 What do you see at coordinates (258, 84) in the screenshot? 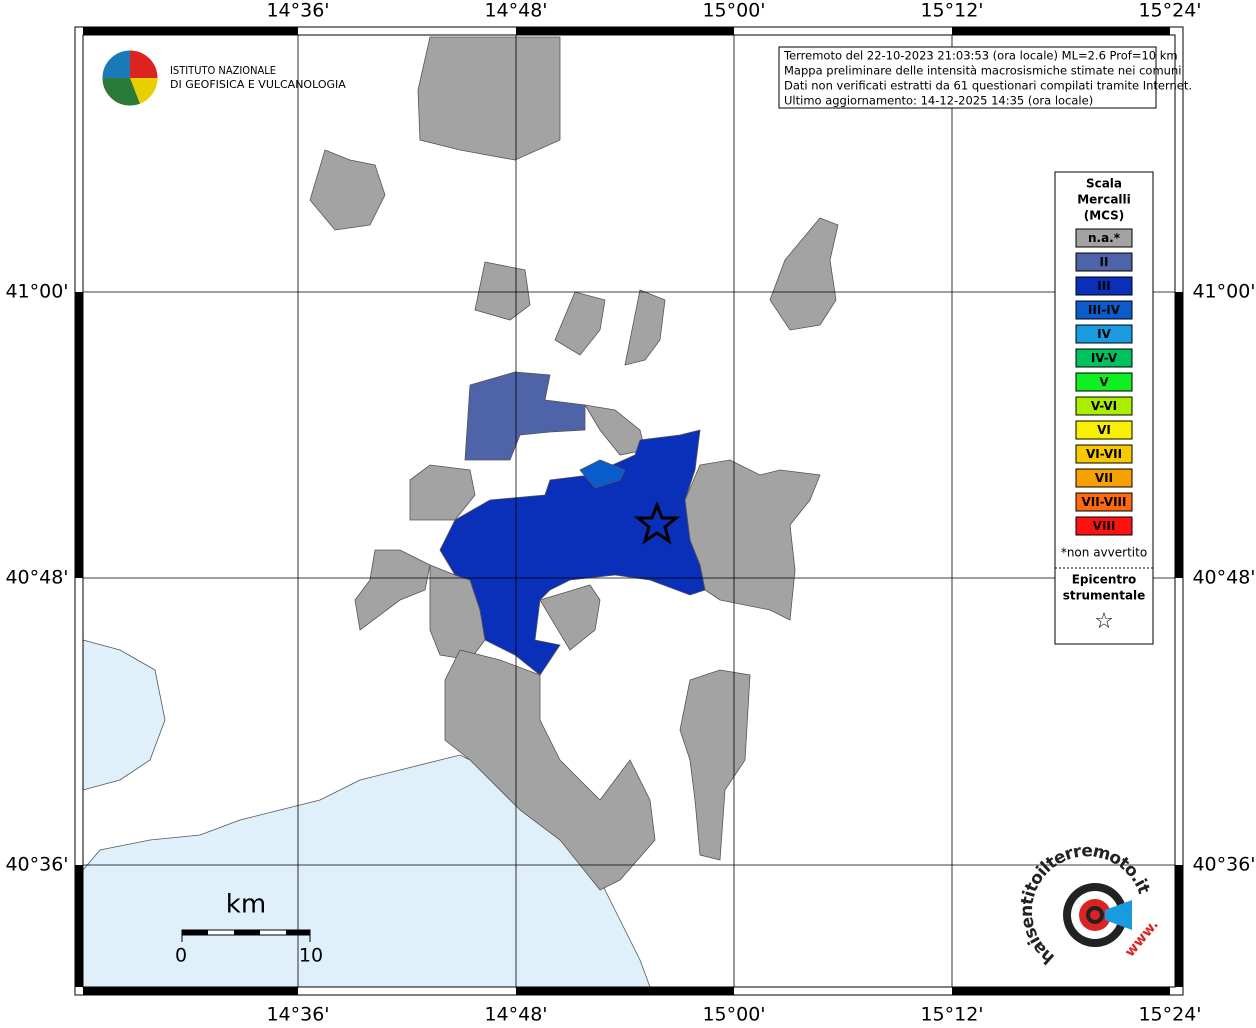
I see `logo-line: DI GEOFISICA E VULCANOLOGIA` at bounding box center [258, 84].